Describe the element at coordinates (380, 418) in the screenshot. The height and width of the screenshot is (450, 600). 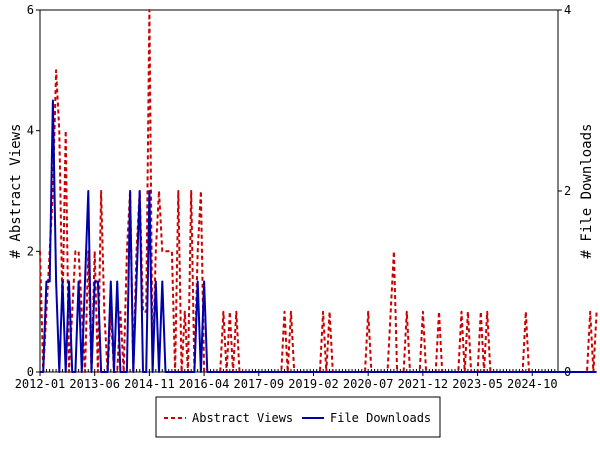
I see `legend-label-file-downloads: File Downloads` at that location.